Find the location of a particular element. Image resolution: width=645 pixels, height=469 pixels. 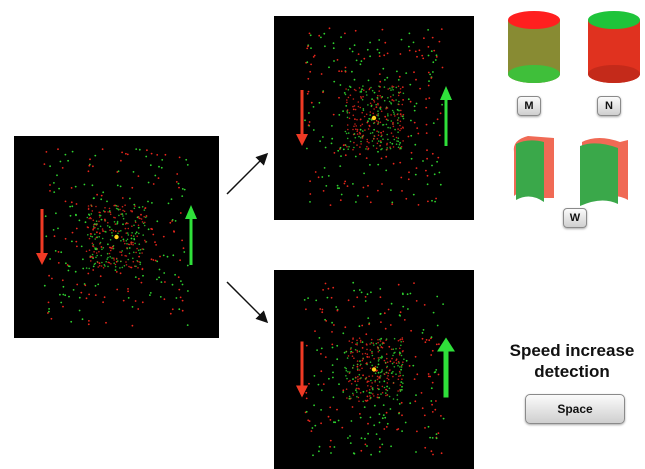

cylinder-green-top-icon is located at coordinates (614, 47).